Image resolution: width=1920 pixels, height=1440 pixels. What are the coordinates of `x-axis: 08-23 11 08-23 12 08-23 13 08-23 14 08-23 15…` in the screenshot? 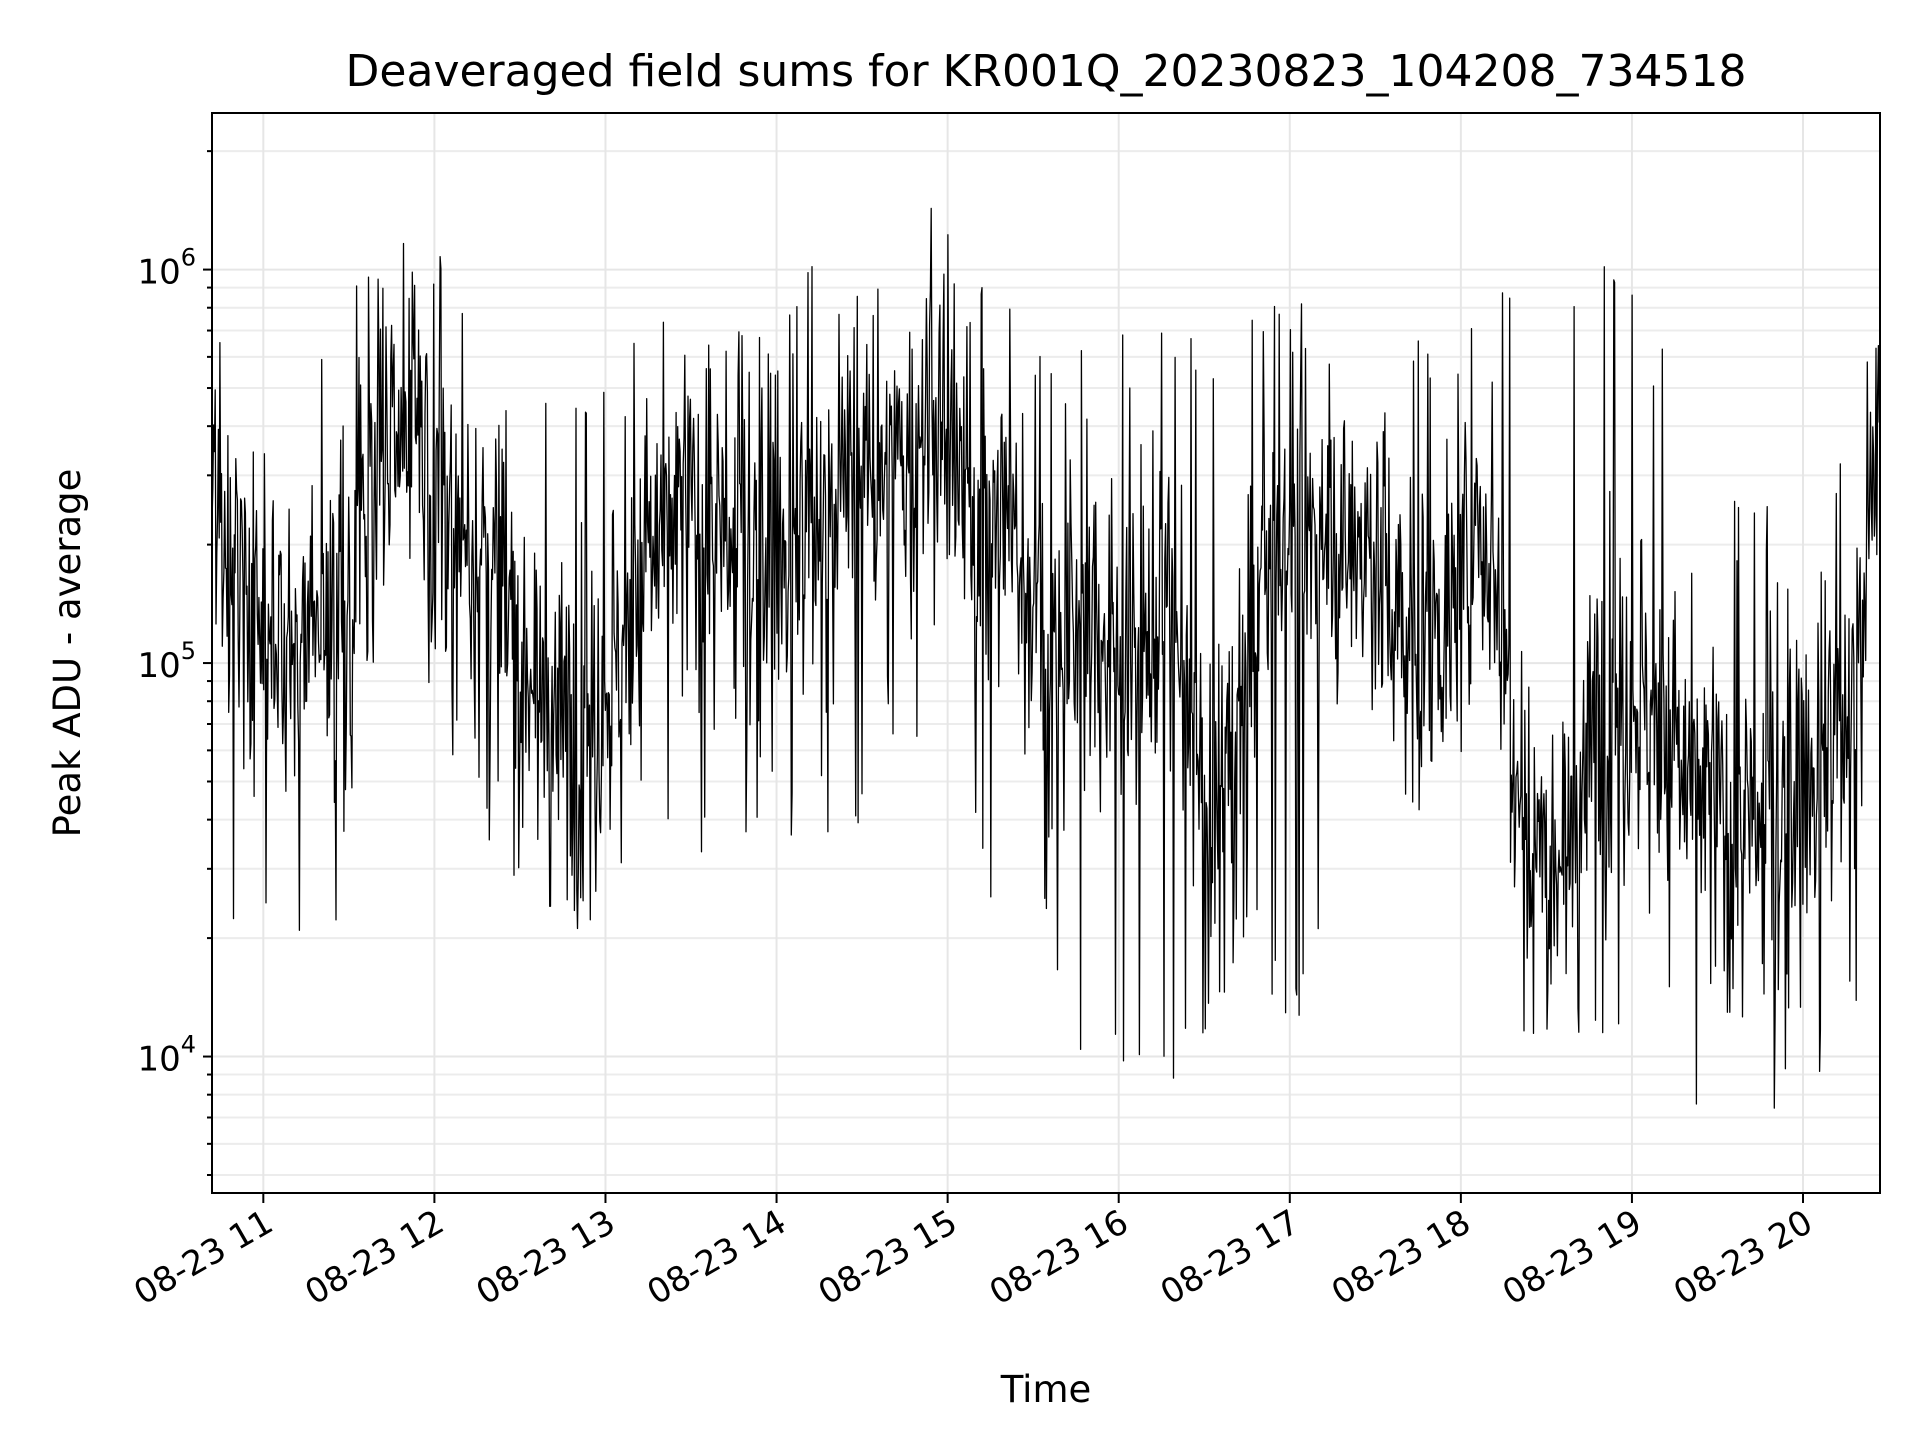 It's located at (973, 1253).